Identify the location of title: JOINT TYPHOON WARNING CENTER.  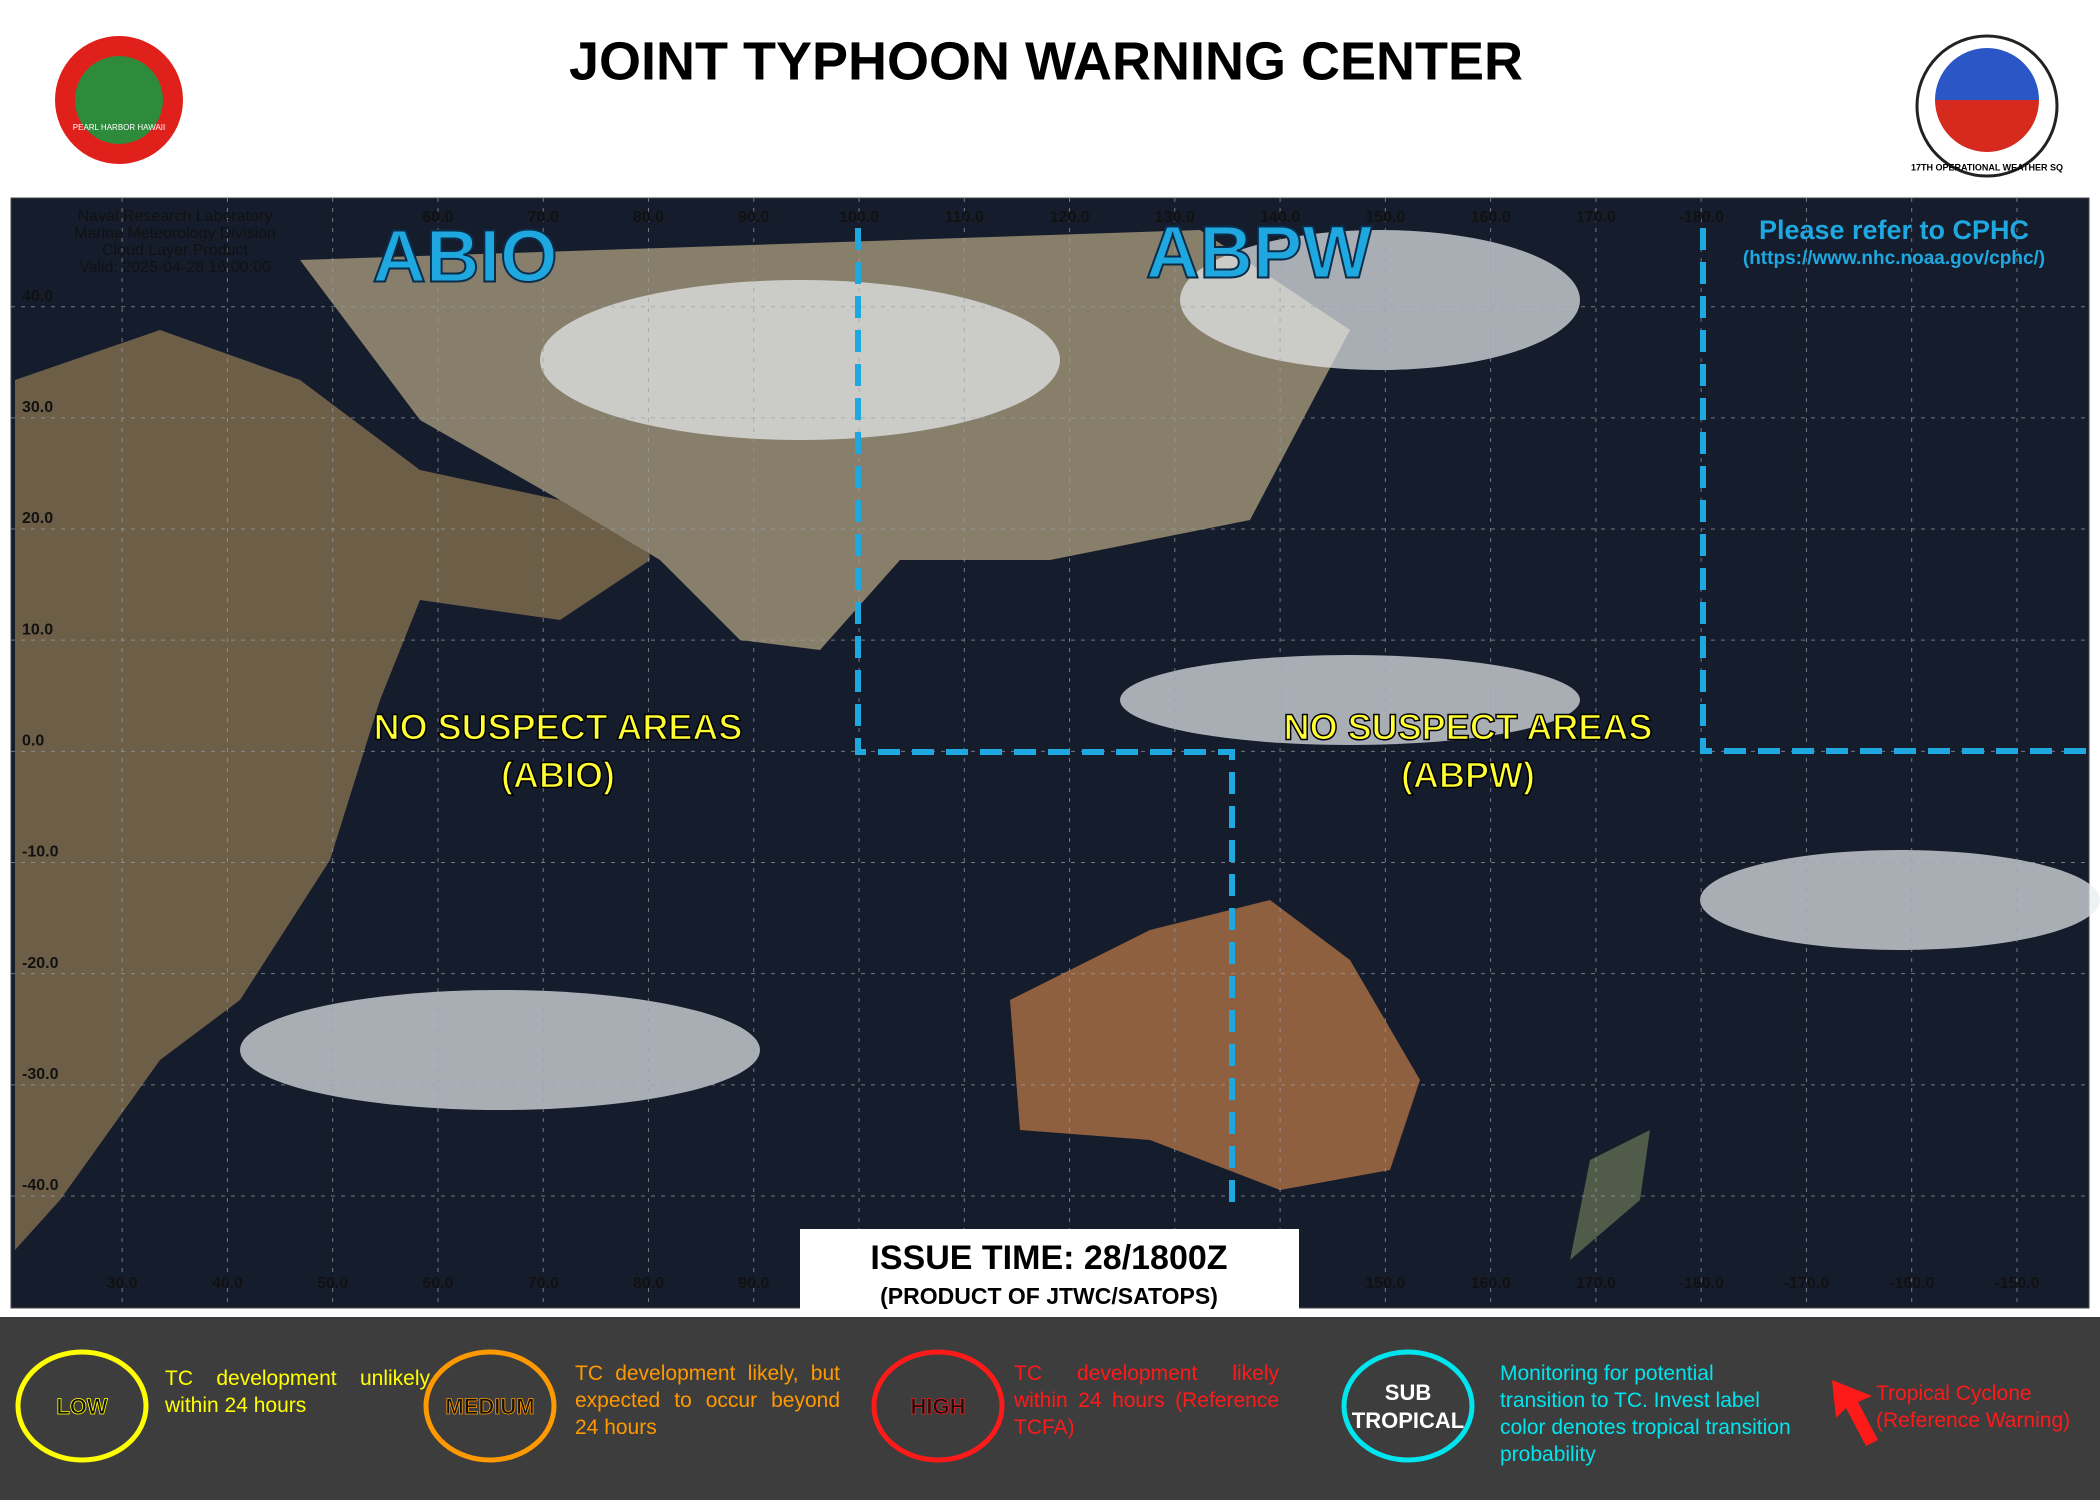
(1046, 61).